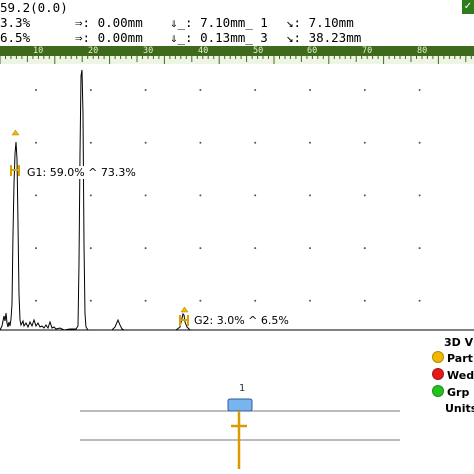 The width and height of the screenshot is (474, 474). I want to click on gate-1-label: G1: 59.0% ^ 73.3%, so click(81, 172).